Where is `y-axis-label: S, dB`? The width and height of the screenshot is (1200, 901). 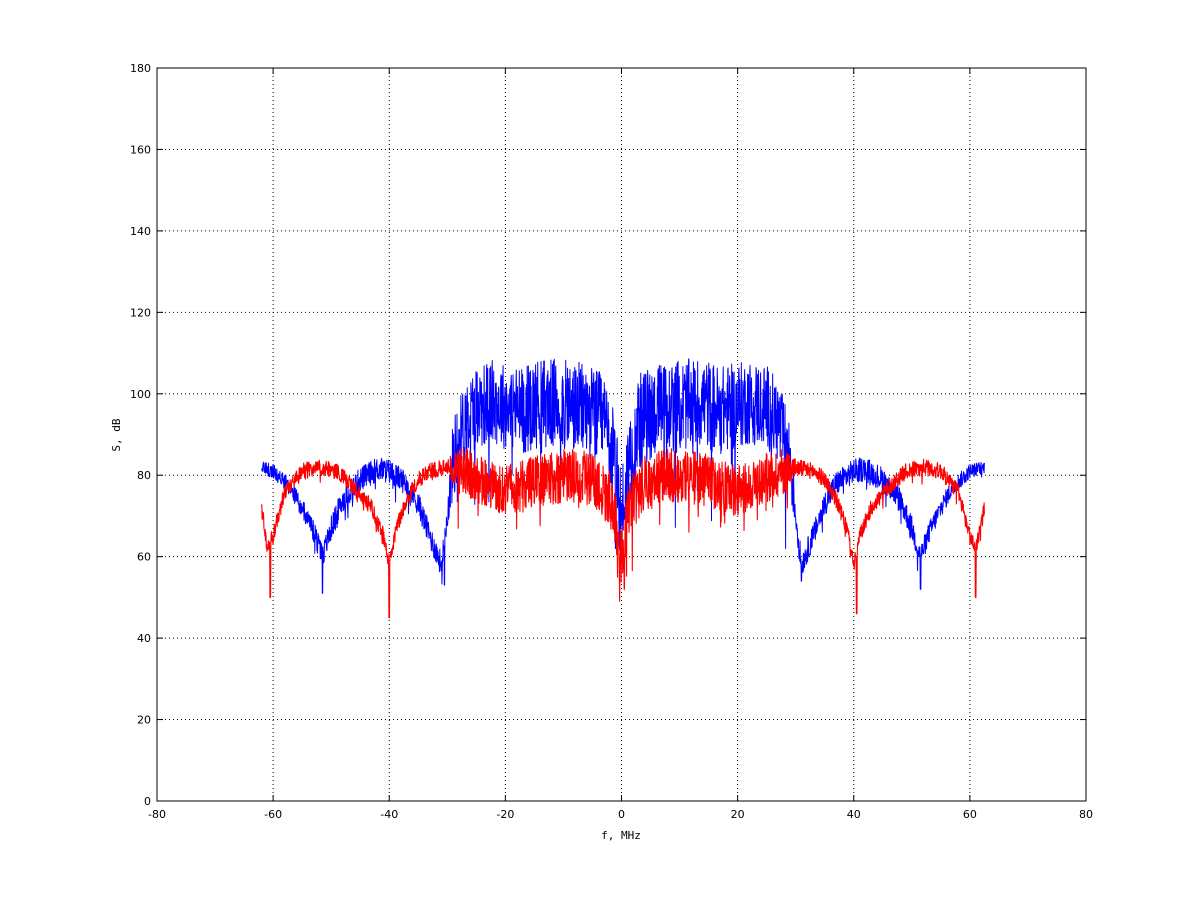
y-axis-label: S, dB is located at coordinates (116, 434).